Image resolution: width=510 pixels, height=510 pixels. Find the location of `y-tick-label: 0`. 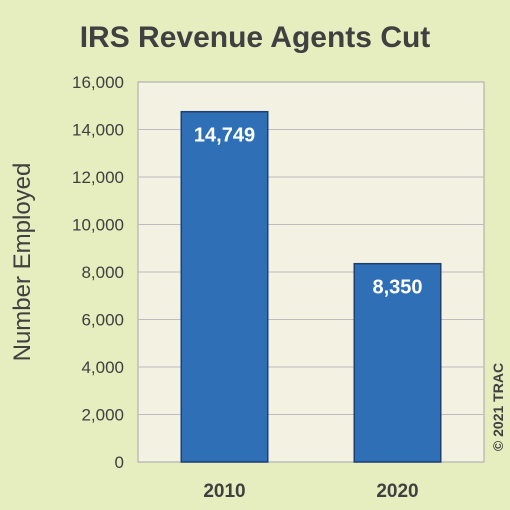

y-tick-label: 0 is located at coordinates (119, 462).